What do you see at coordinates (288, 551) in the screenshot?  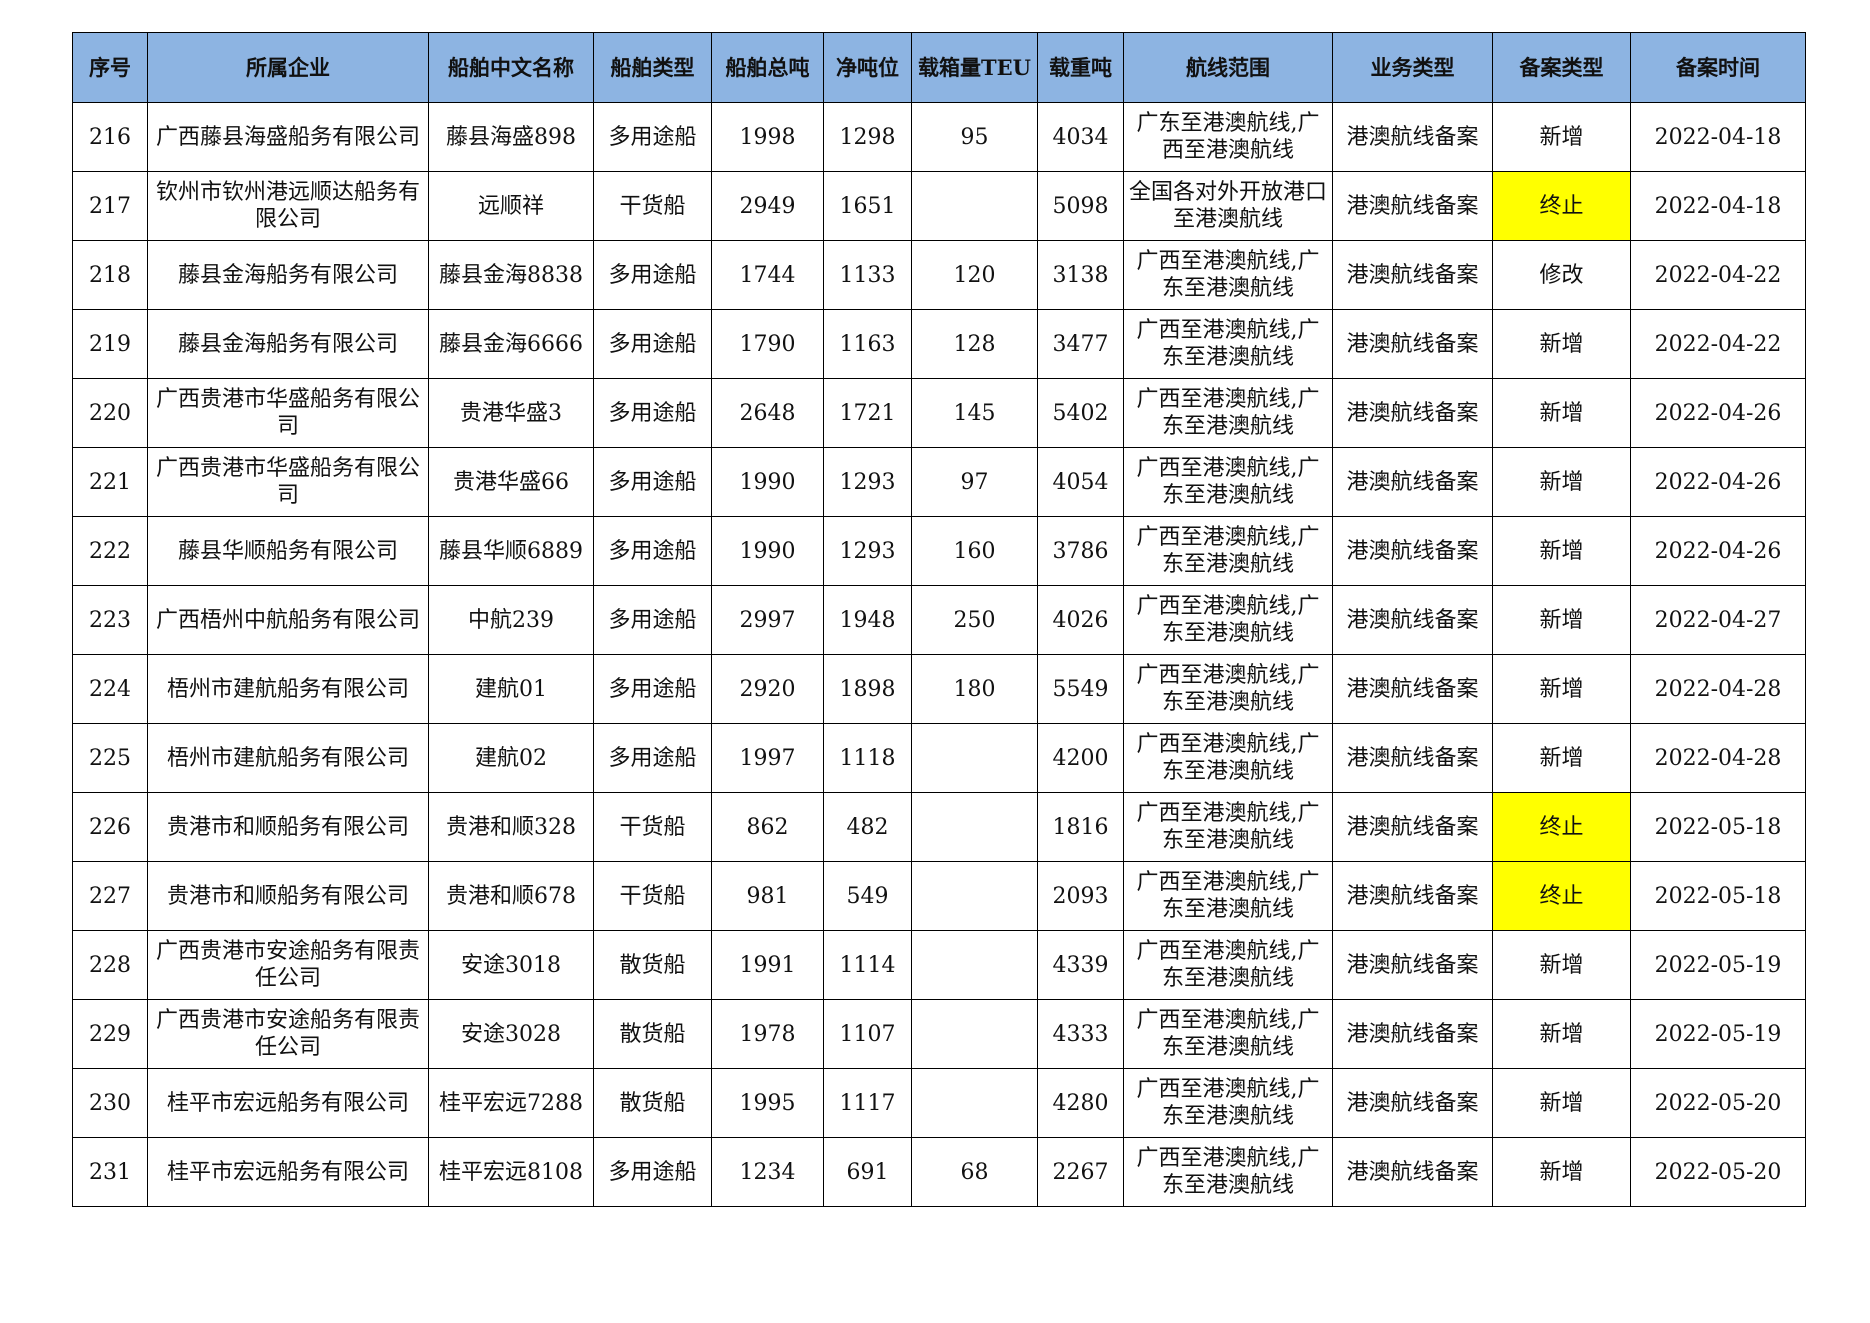 I see `table-cell: 藤县华顺船务有限公司` at bounding box center [288, 551].